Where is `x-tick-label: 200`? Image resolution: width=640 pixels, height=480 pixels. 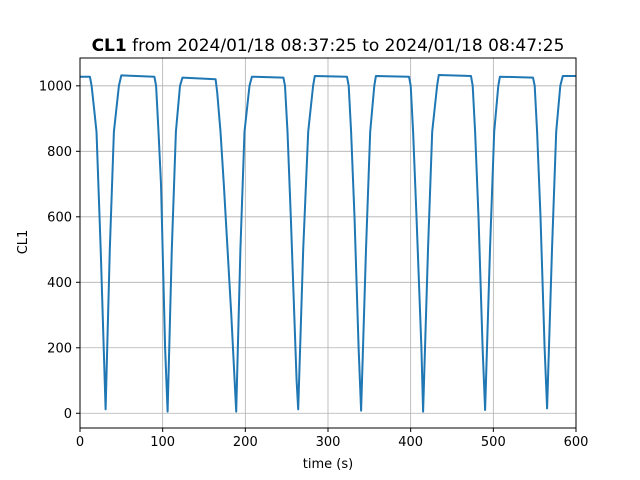
x-tick-label: 200 is located at coordinates (245, 442).